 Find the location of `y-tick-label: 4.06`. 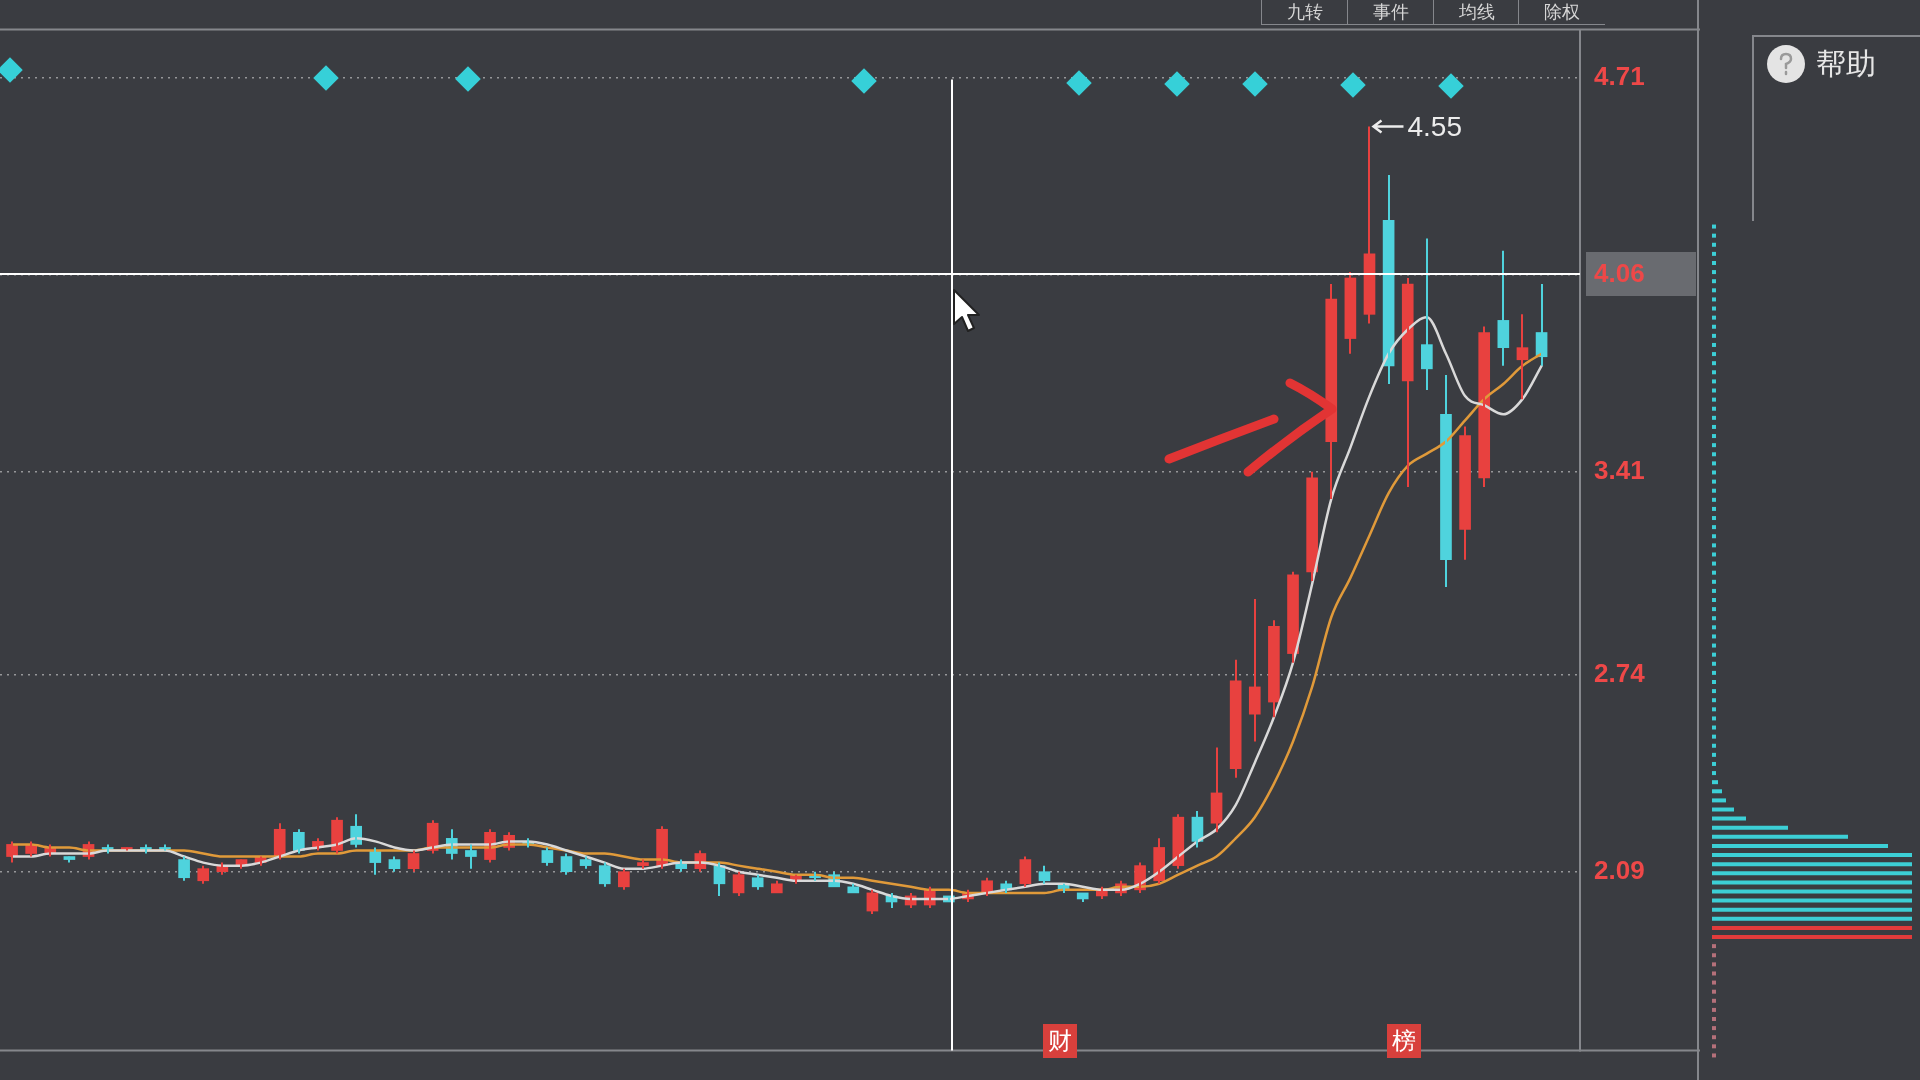

y-tick-label: 4.06 is located at coordinates (1619, 273).